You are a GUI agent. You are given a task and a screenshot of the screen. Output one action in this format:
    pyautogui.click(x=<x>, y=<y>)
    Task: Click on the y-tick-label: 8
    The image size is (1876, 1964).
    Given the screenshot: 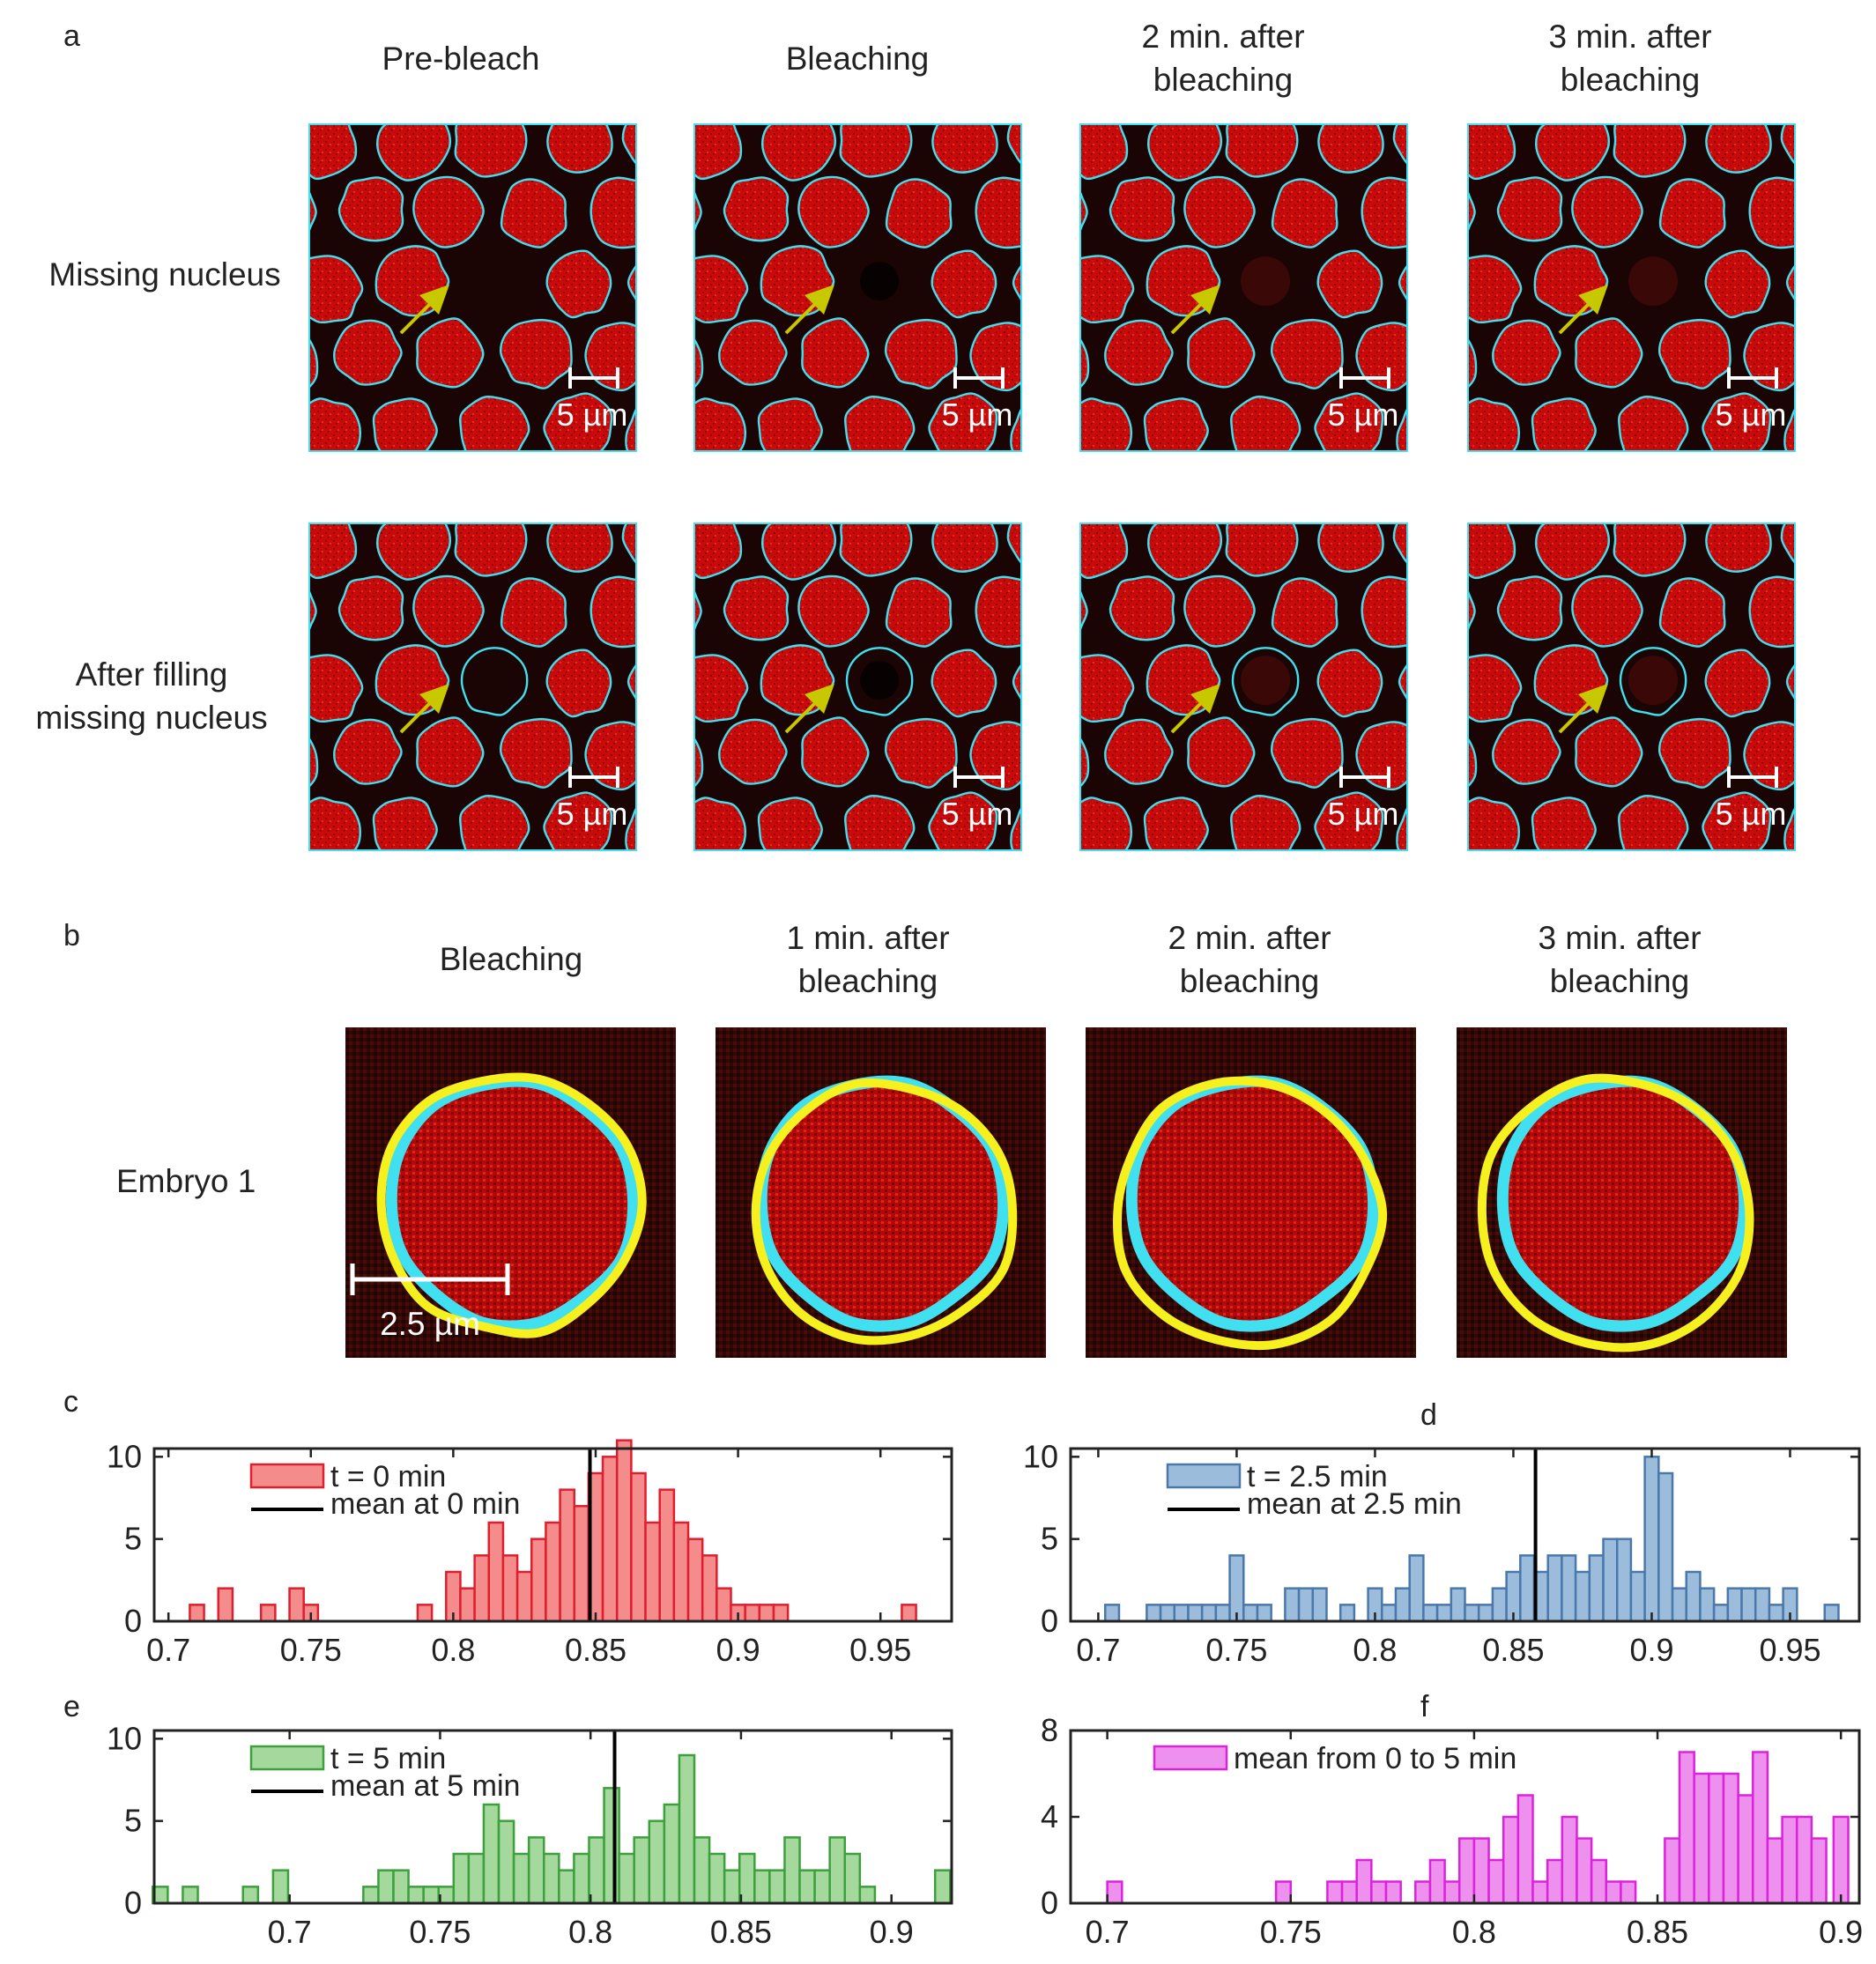 What is the action you would take?
    pyautogui.click(x=1049, y=1733)
    